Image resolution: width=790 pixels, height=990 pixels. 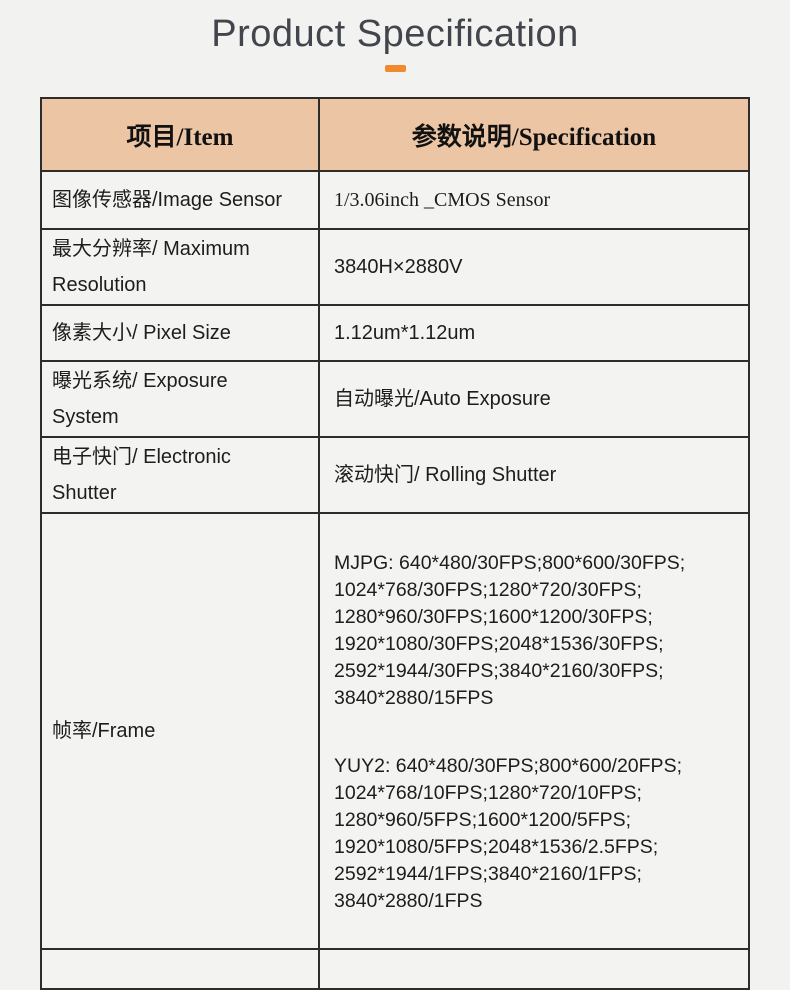 I want to click on item-cell-partial, so click(x=180, y=969).